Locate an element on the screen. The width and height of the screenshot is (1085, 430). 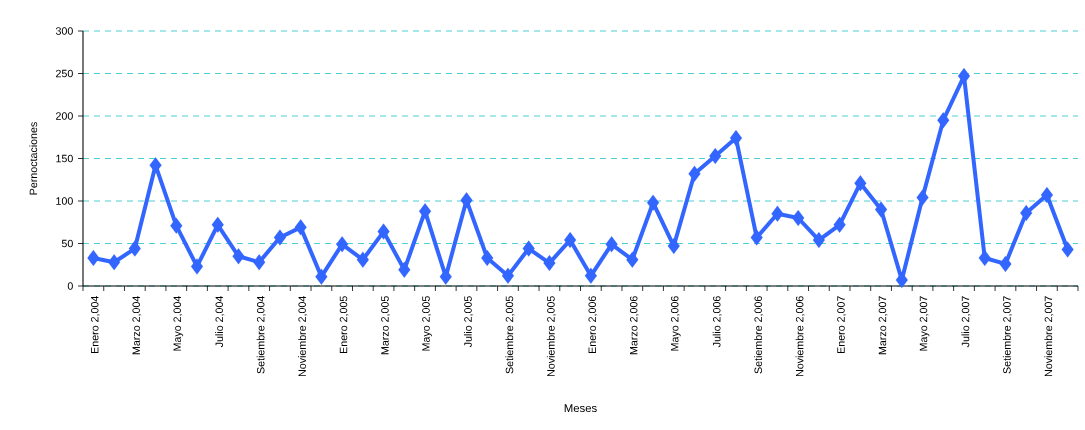
x-tick-label: Enero 2,004 is located at coordinates (95, 324).